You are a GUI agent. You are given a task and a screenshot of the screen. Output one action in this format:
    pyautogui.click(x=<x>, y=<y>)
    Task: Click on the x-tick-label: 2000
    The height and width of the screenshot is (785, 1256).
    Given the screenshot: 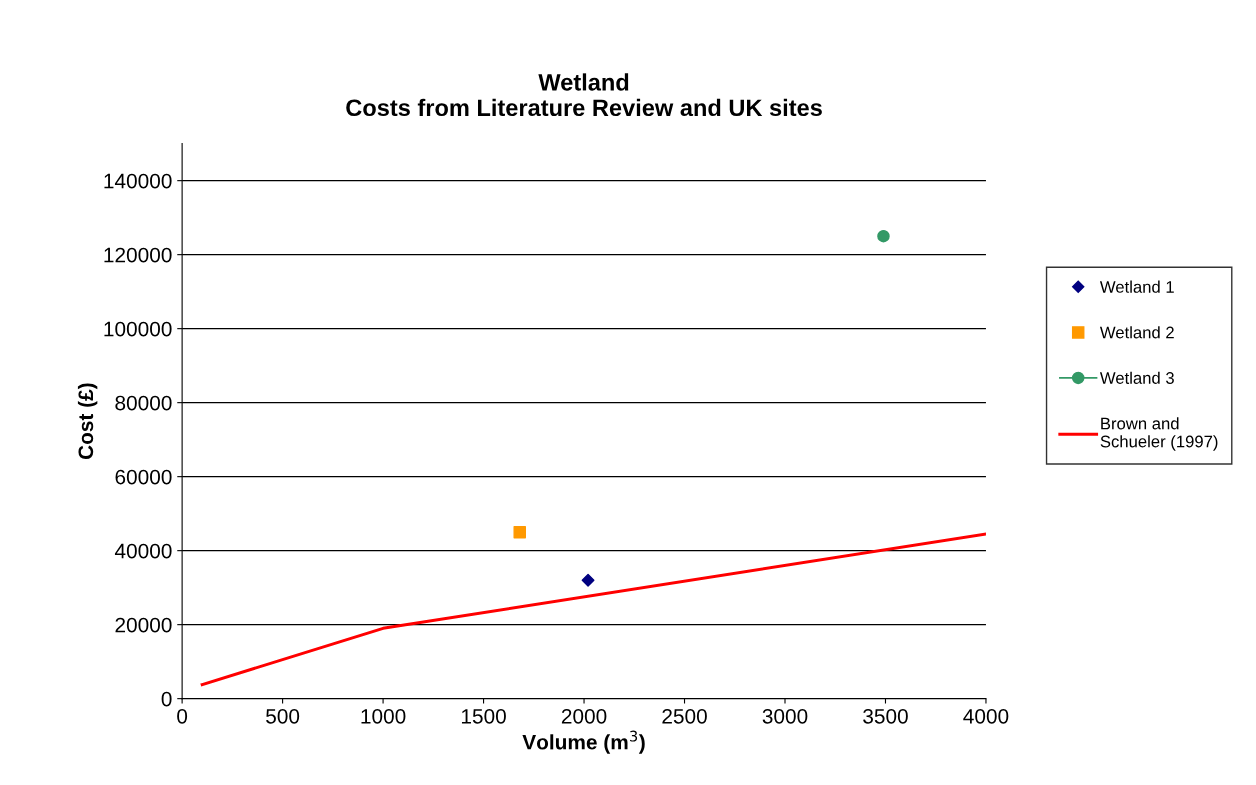 What is the action you would take?
    pyautogui.click(x=584, y=716)
    